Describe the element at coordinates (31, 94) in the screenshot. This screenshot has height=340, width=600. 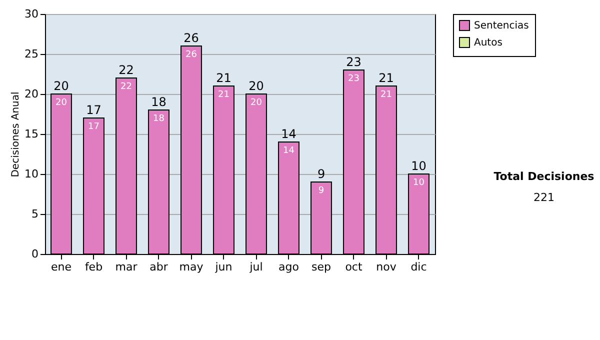
I see `y-tick-label: 20` at that location.